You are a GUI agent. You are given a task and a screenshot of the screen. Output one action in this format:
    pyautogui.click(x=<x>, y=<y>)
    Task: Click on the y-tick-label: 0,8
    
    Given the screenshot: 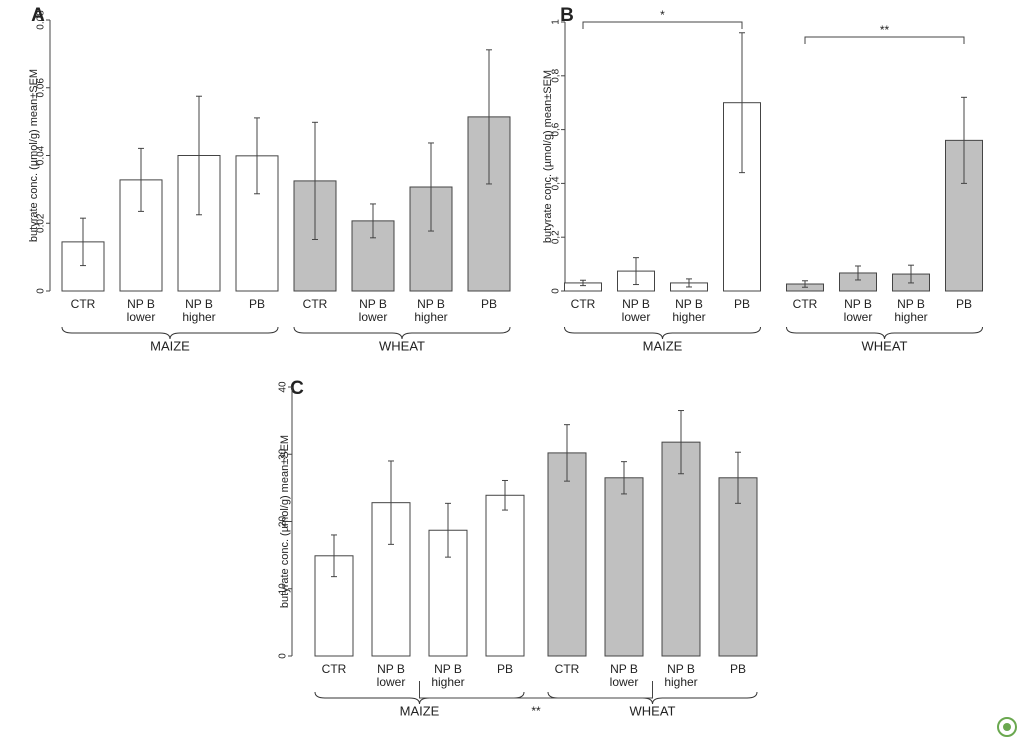 What is the action you would take?
    pyautogui.click(x=556, y=75)
    